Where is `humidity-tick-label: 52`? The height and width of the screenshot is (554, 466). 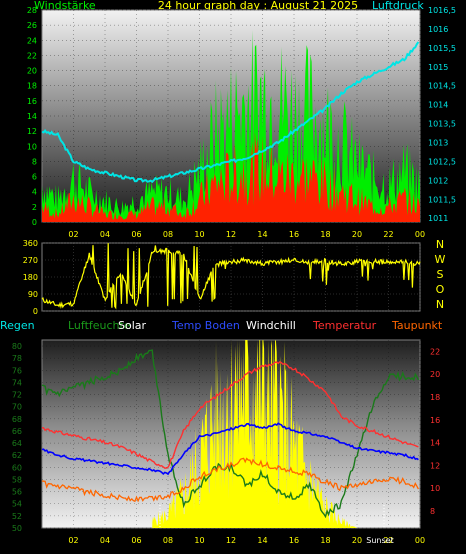 humidity-tick-label: 52 is located at coordinates (17, 516).